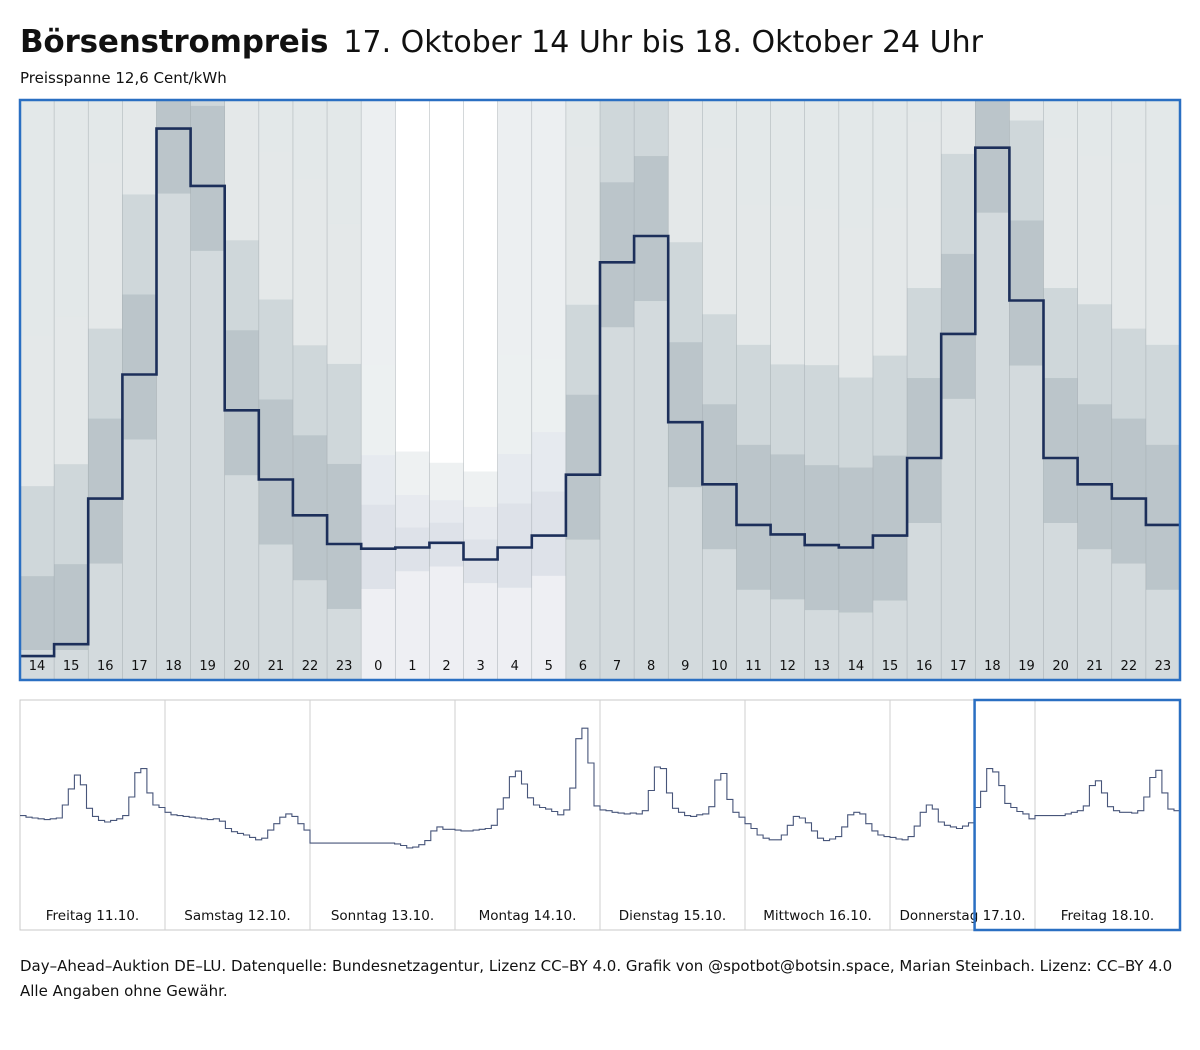 The image size is (1200, 1050). Describe the element at coordinates (237, 916) in the screenshot. I see `day-label: Samstag 12.10.` at that location.